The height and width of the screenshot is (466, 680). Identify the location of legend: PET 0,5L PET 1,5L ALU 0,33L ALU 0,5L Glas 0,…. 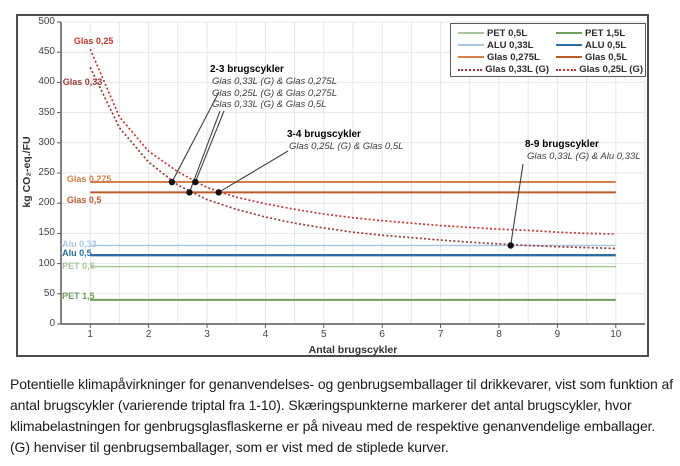
(548, 50).